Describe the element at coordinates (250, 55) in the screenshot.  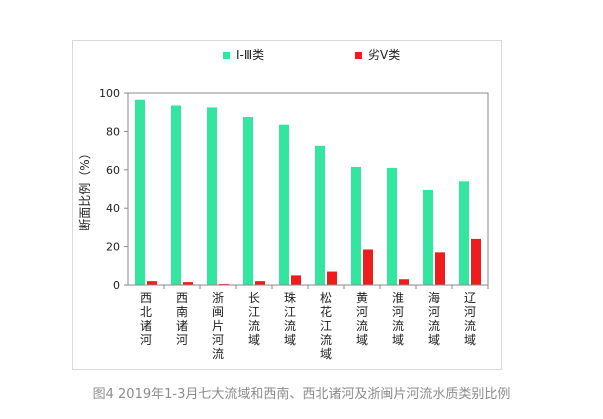
I see `legend-label: Ⅰ-Ⅲ类` at that location.